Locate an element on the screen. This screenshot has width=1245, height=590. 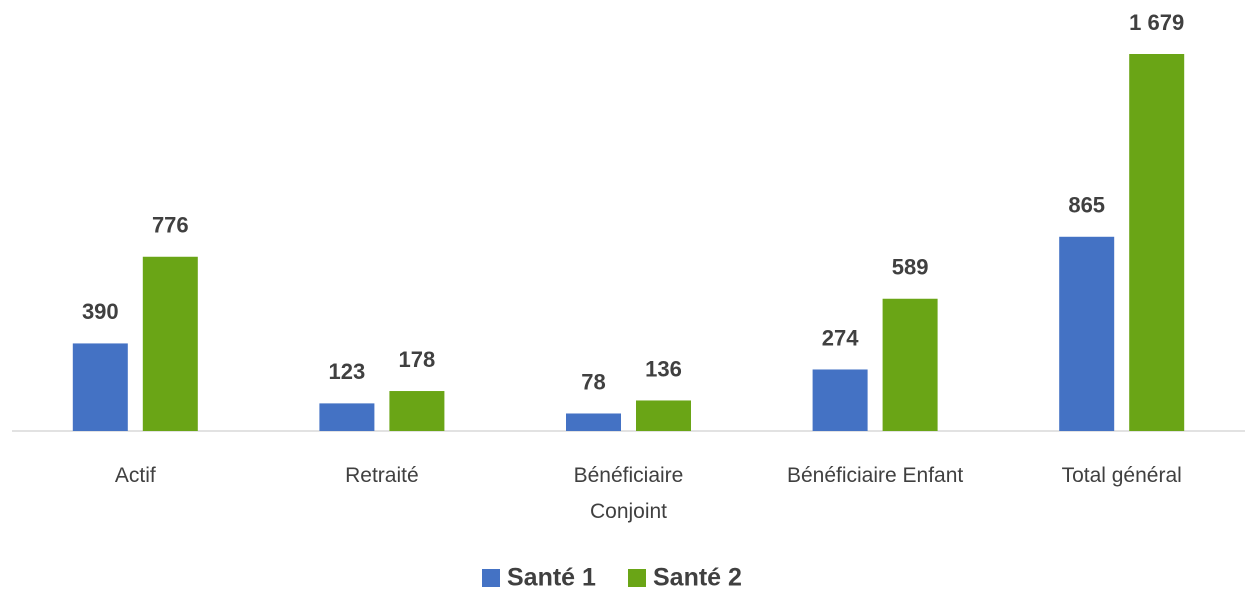
data-label: 123 is located at coordinates (347, 371).